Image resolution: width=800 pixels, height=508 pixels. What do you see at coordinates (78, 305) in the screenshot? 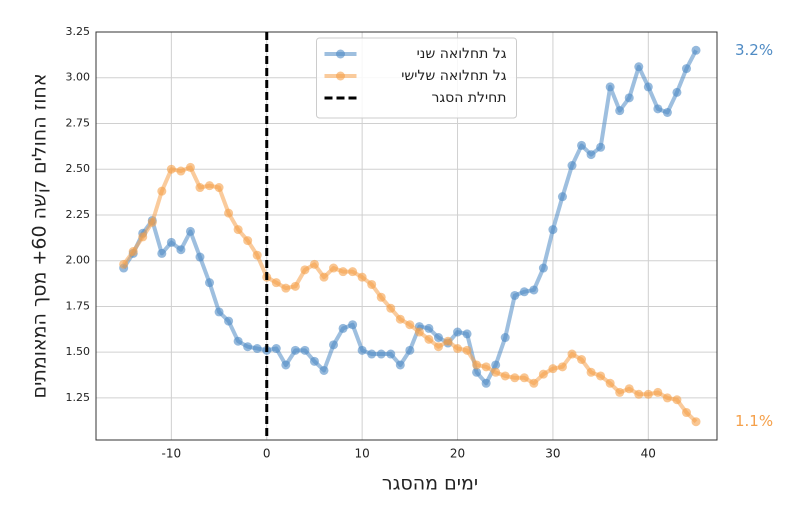
I see `y-tick-label: 1.75` at bounding box center [78, 305].